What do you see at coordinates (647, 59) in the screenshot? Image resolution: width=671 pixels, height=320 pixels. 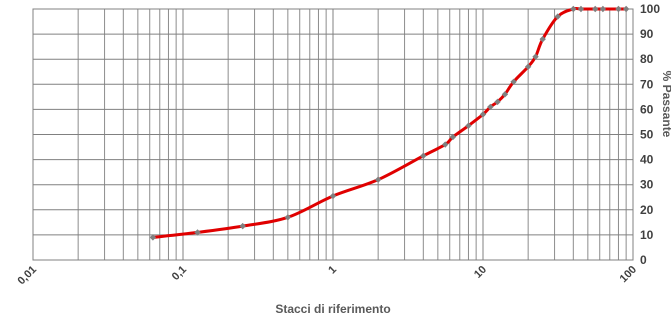 I see `y-tick-label: 80` at bounding box center [647, 59].